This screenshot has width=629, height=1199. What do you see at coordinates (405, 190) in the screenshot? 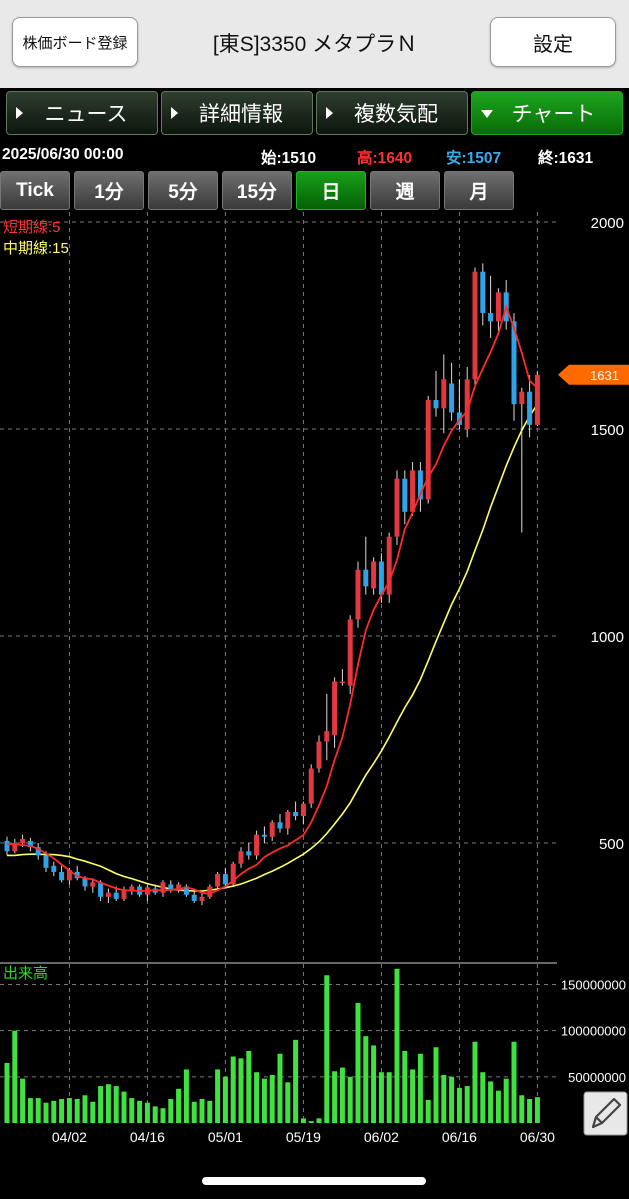
I see `range-weekly-button: 週` at bounding box center [405, 190].